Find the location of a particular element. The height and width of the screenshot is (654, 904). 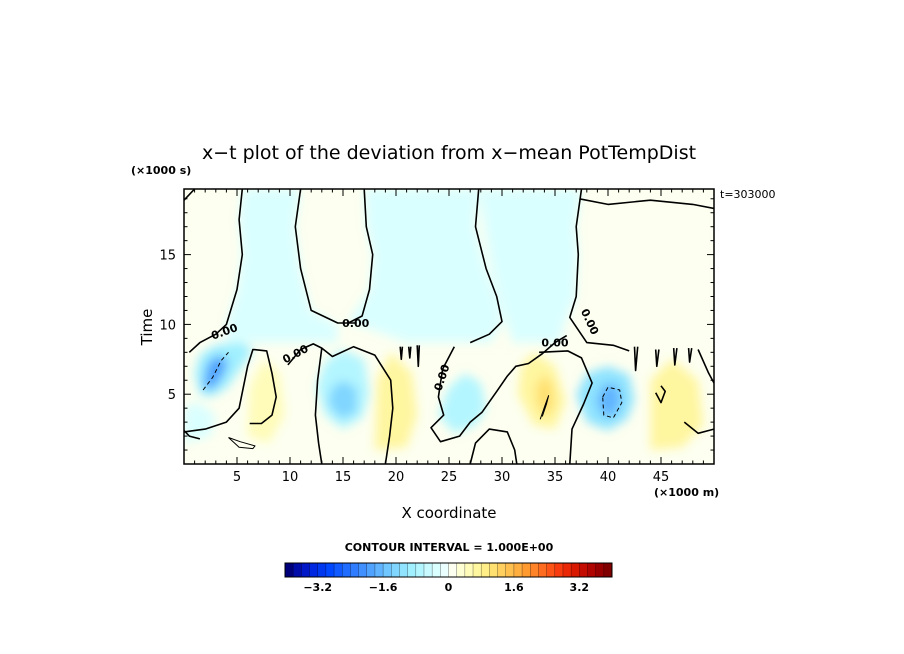

colorbar-tick-label: 1.6 is located at coordinates (514, 587).